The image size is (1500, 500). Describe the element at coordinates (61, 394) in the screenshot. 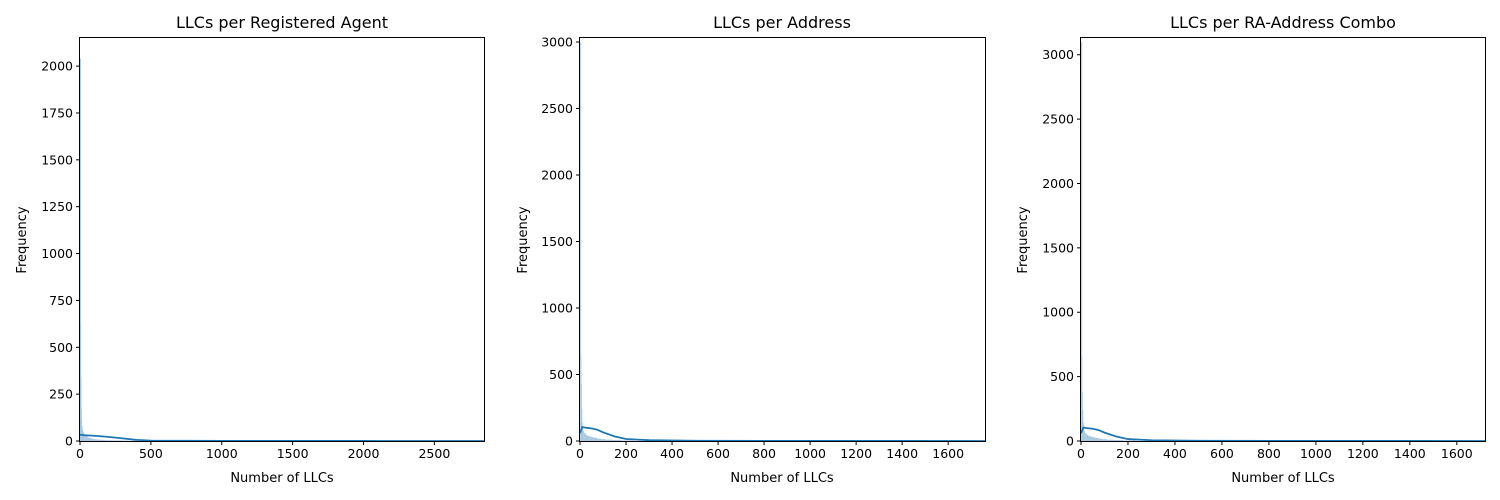

I see `y-tick-label: 250` at that location.